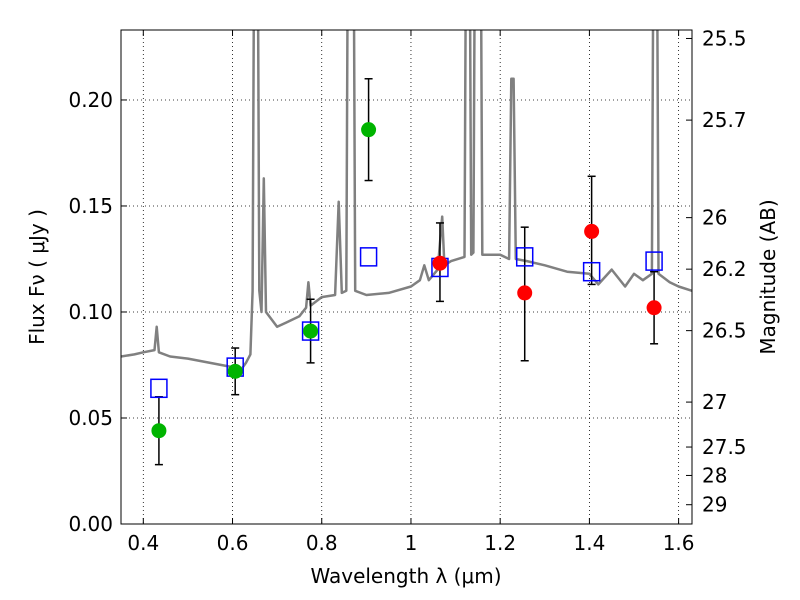 The width and height of the screenshot is (800, 600). I want to click on y-tick-label: 0.10, so click(90, 312).